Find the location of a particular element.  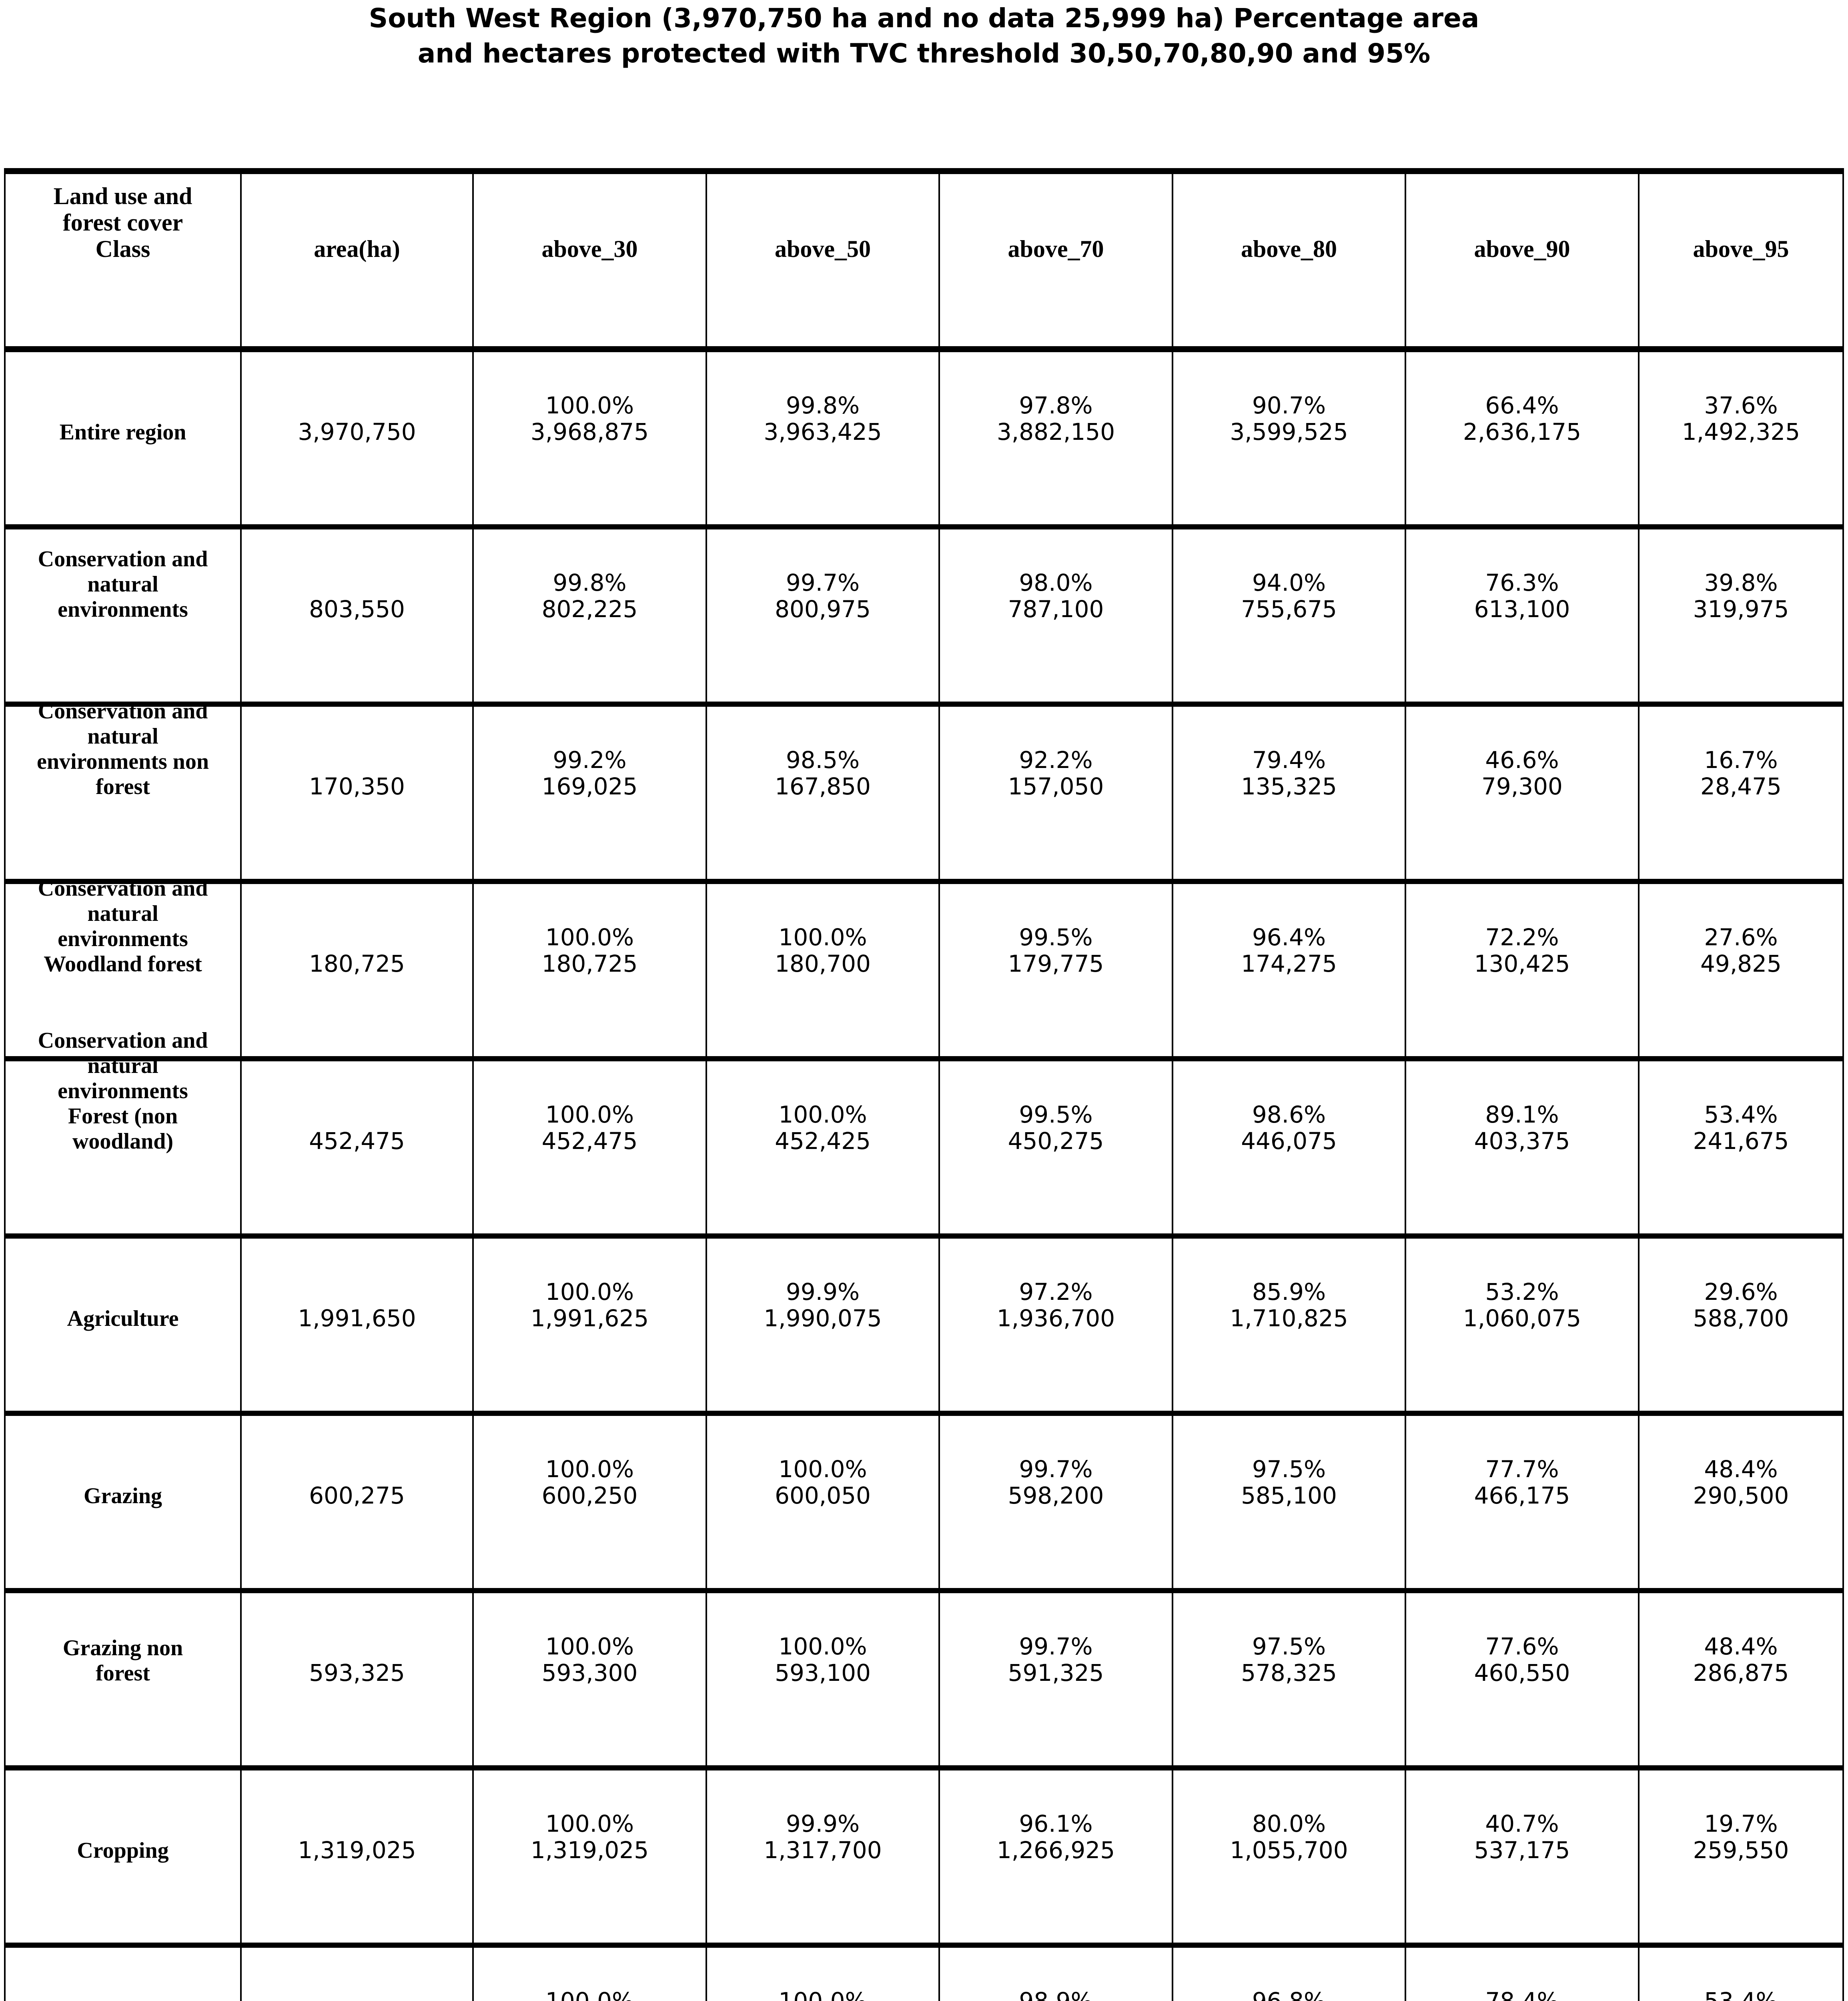

above-90-cell: 53.2% 1,060,075 is located at coordinates (1522, 1325).